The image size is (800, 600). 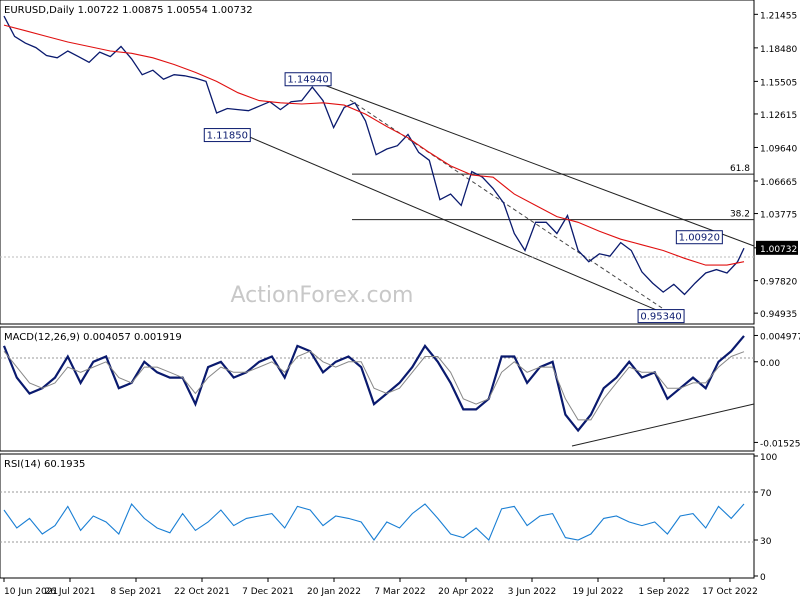 What do you see at coordinates (766, 542) in the screenshot?
I see `y-tick-label: 30` at bounding box center [766, 542].